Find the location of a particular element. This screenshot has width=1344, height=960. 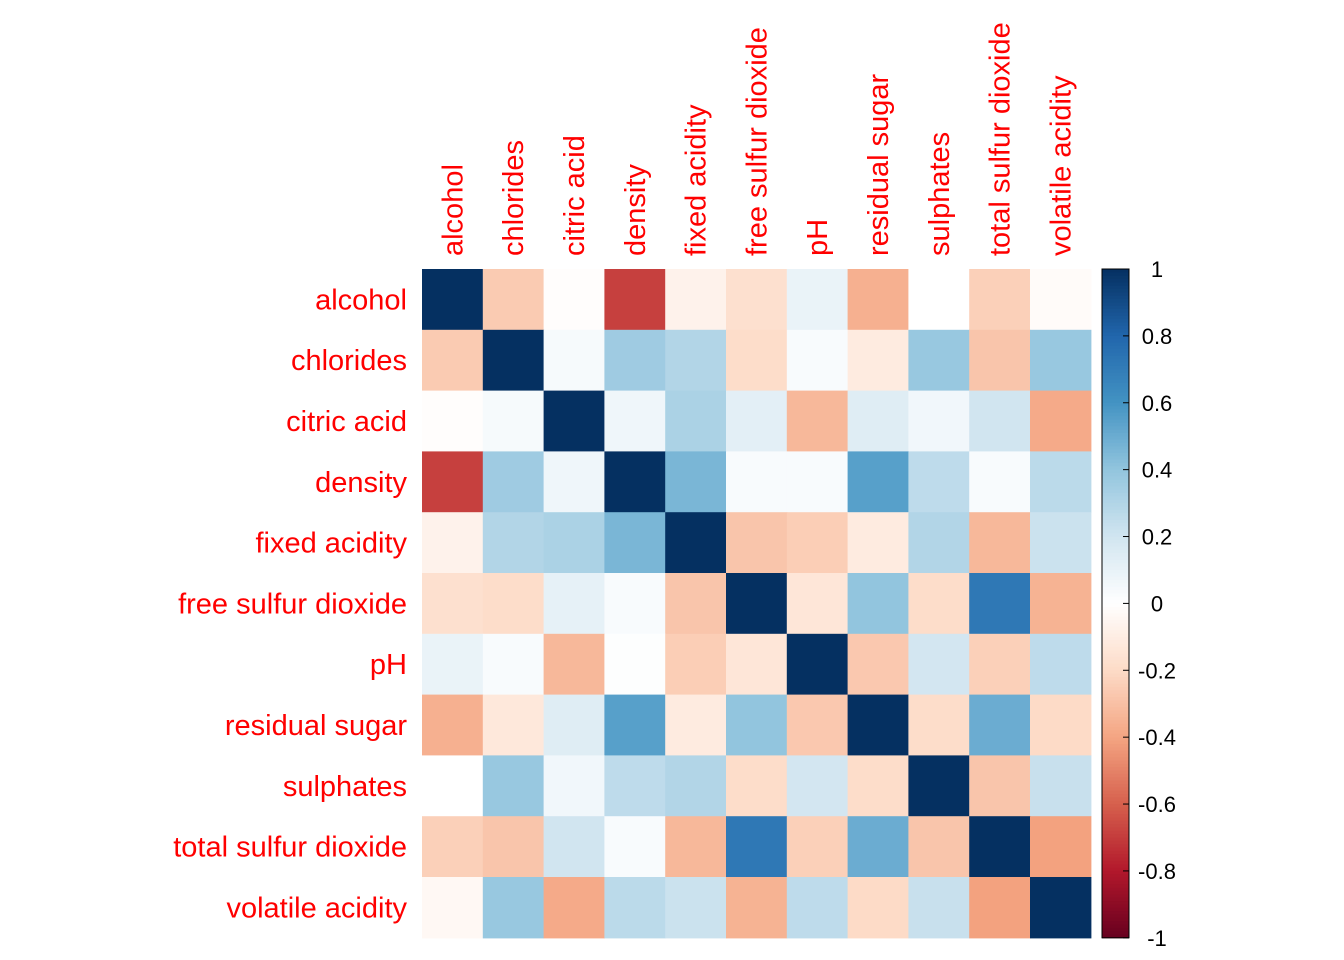

cell-alcohol-chlorides is located at coordinates (513, 300).